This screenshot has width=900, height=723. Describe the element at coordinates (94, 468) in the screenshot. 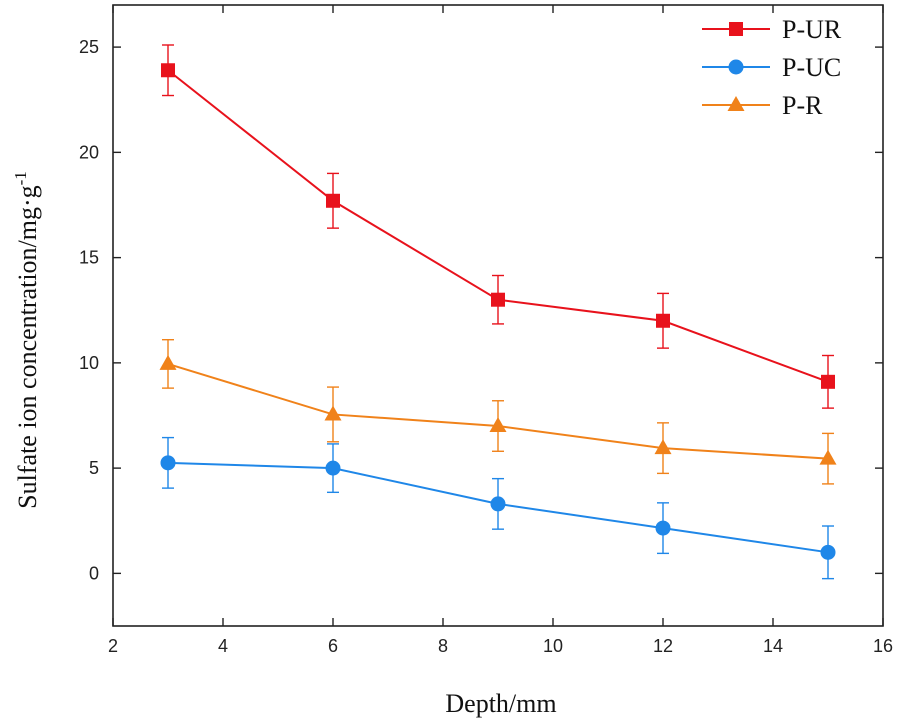

I see `y-tick-label: 5` at that location.